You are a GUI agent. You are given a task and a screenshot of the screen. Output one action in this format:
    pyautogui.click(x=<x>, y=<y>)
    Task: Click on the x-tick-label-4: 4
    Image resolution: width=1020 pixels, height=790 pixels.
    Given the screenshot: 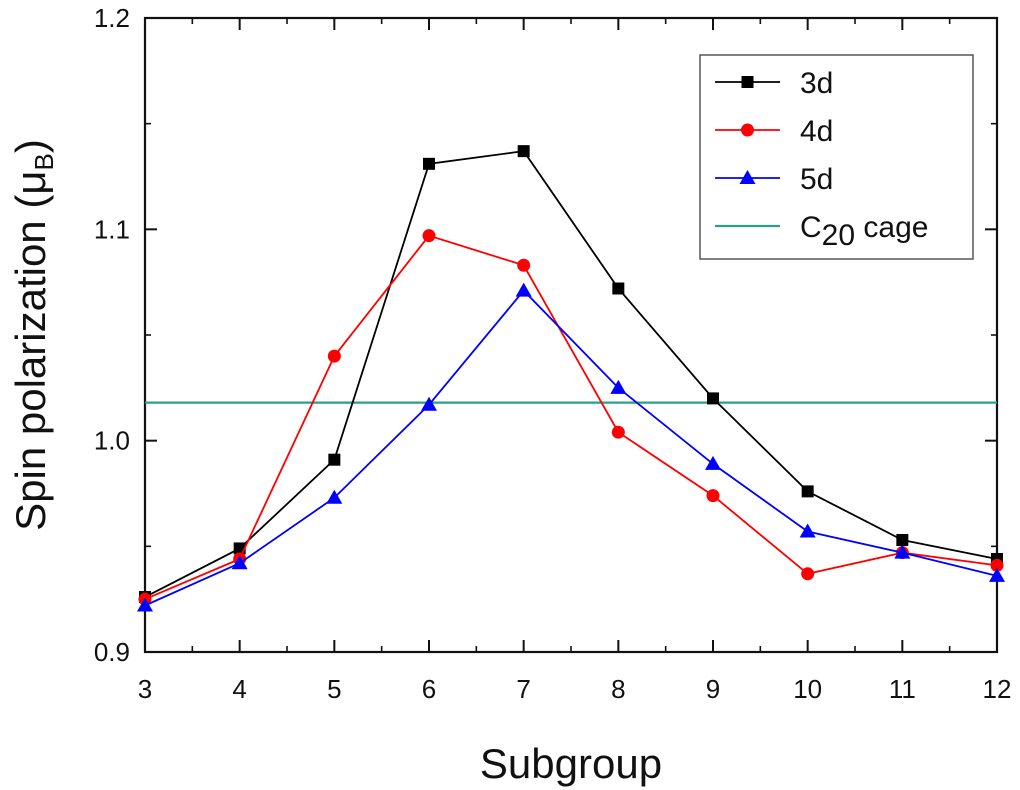 What is the action you would take?
    pyautogui.click(x=239, y=689)
    